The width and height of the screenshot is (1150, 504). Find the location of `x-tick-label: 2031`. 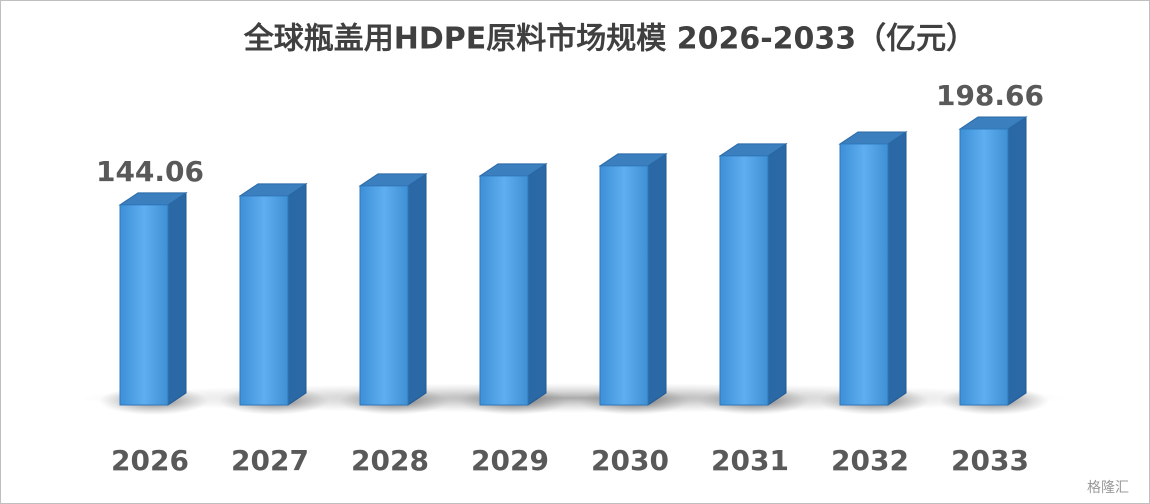

x-tick-label: 2031 is located at coordinates (750, 460).